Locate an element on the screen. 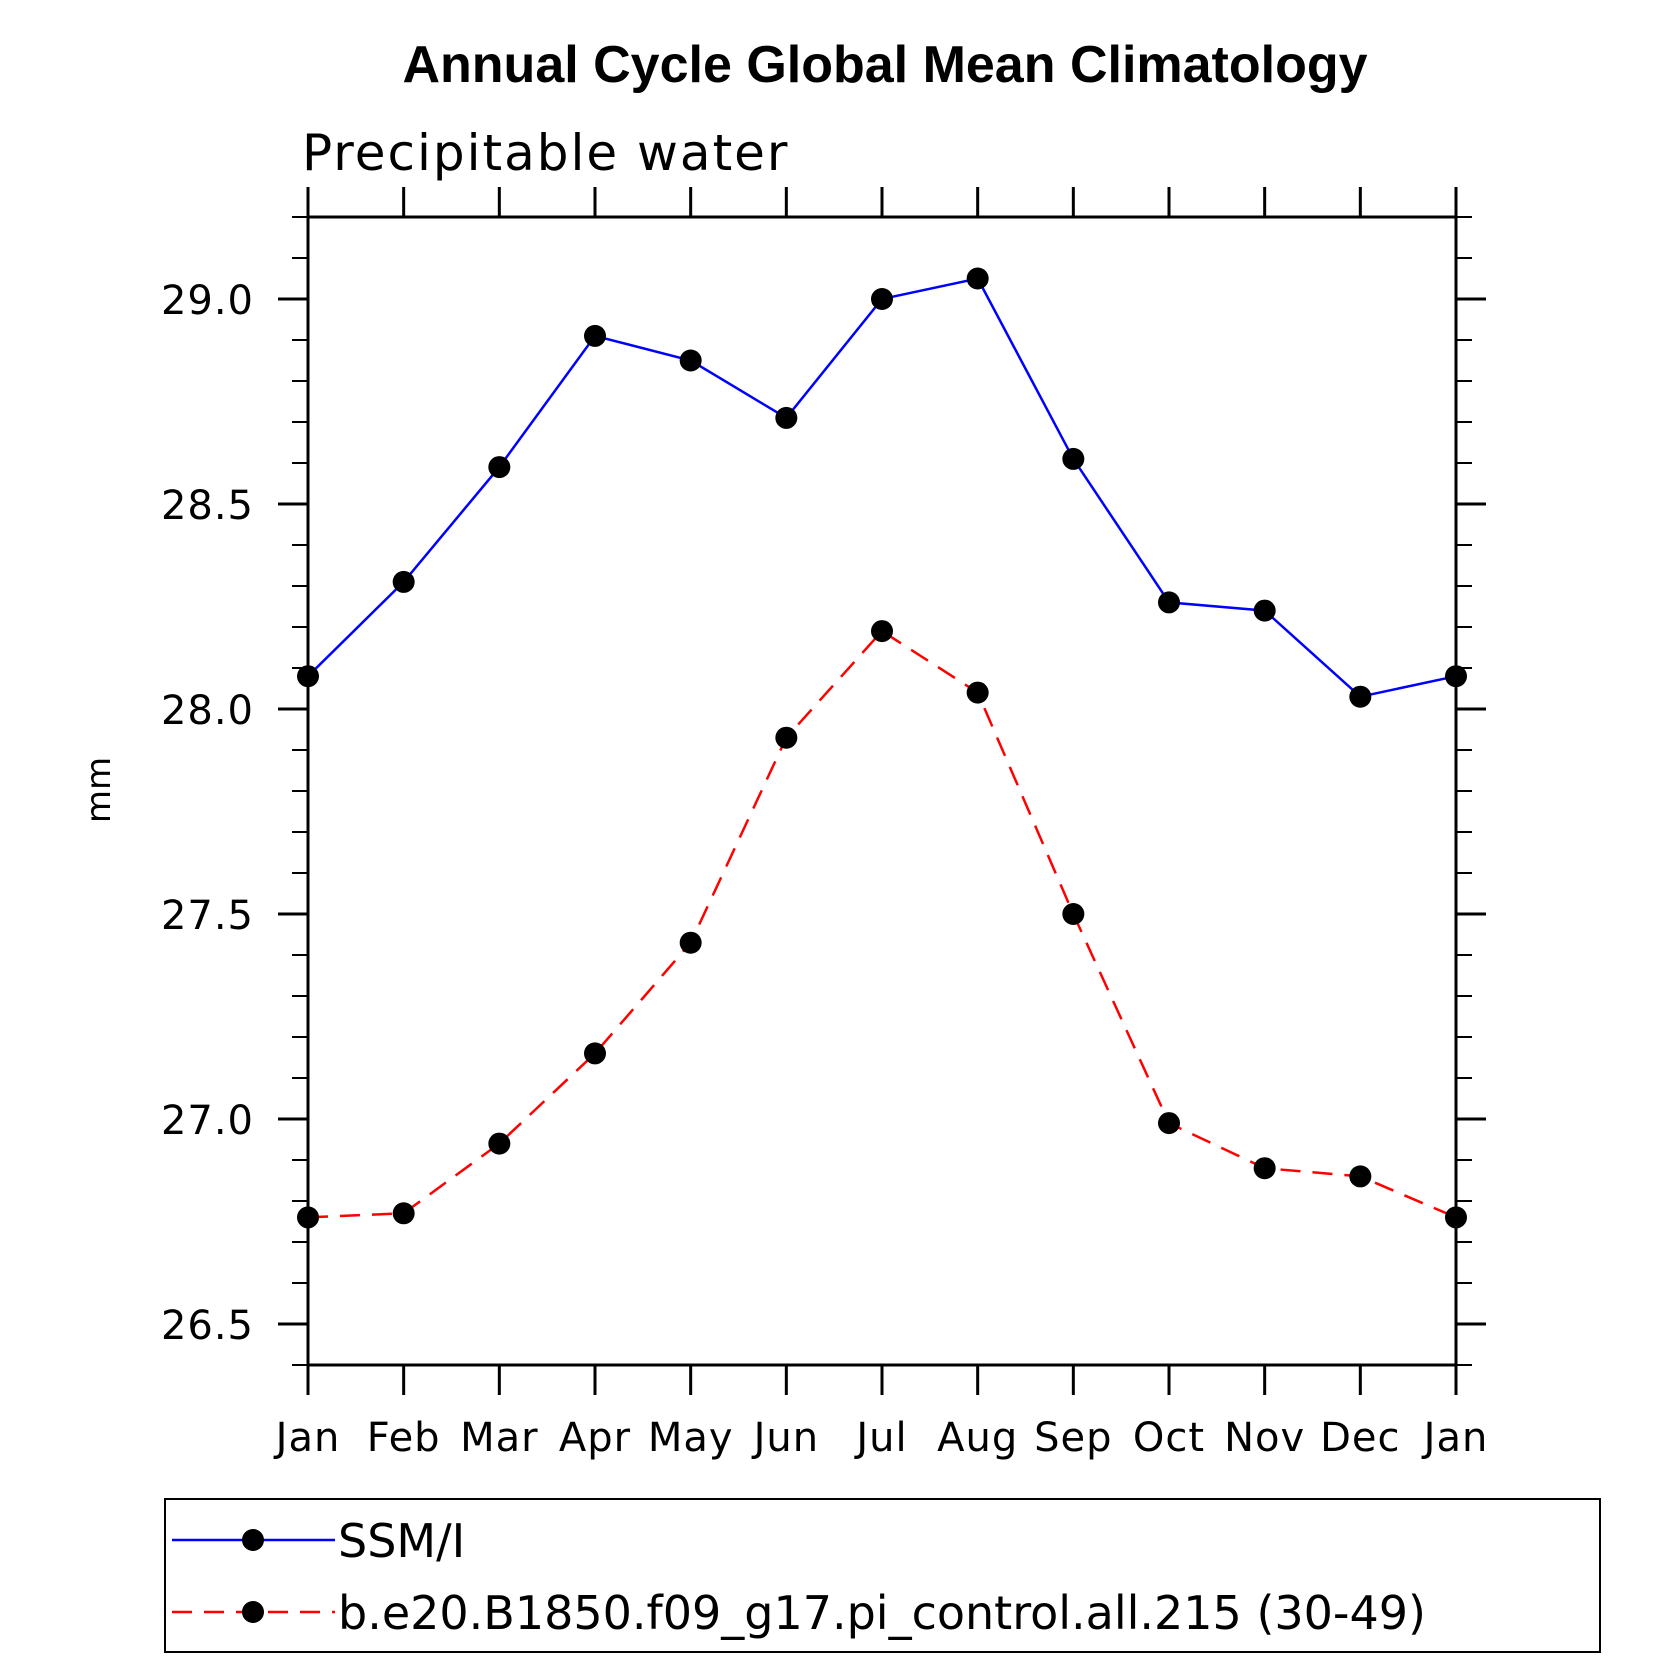 This screenshot has width=1680, height=1680. x-tick-label: Feb is located at coordinates (404, 1438).